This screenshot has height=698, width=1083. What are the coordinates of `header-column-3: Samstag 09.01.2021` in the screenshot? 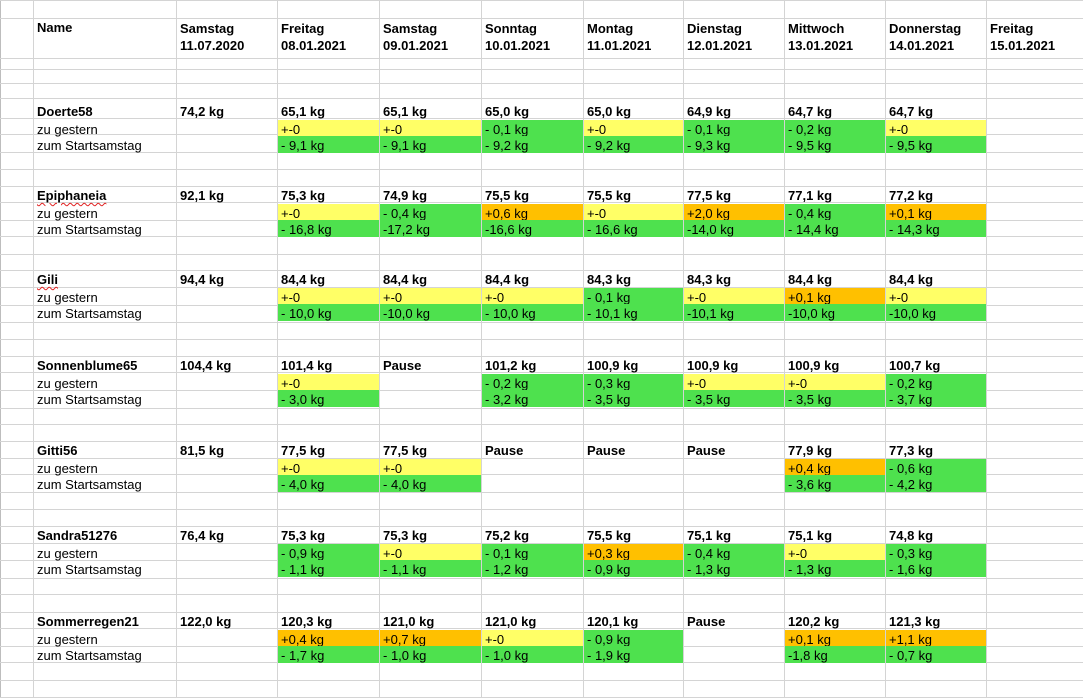 It's located at (430, 38).